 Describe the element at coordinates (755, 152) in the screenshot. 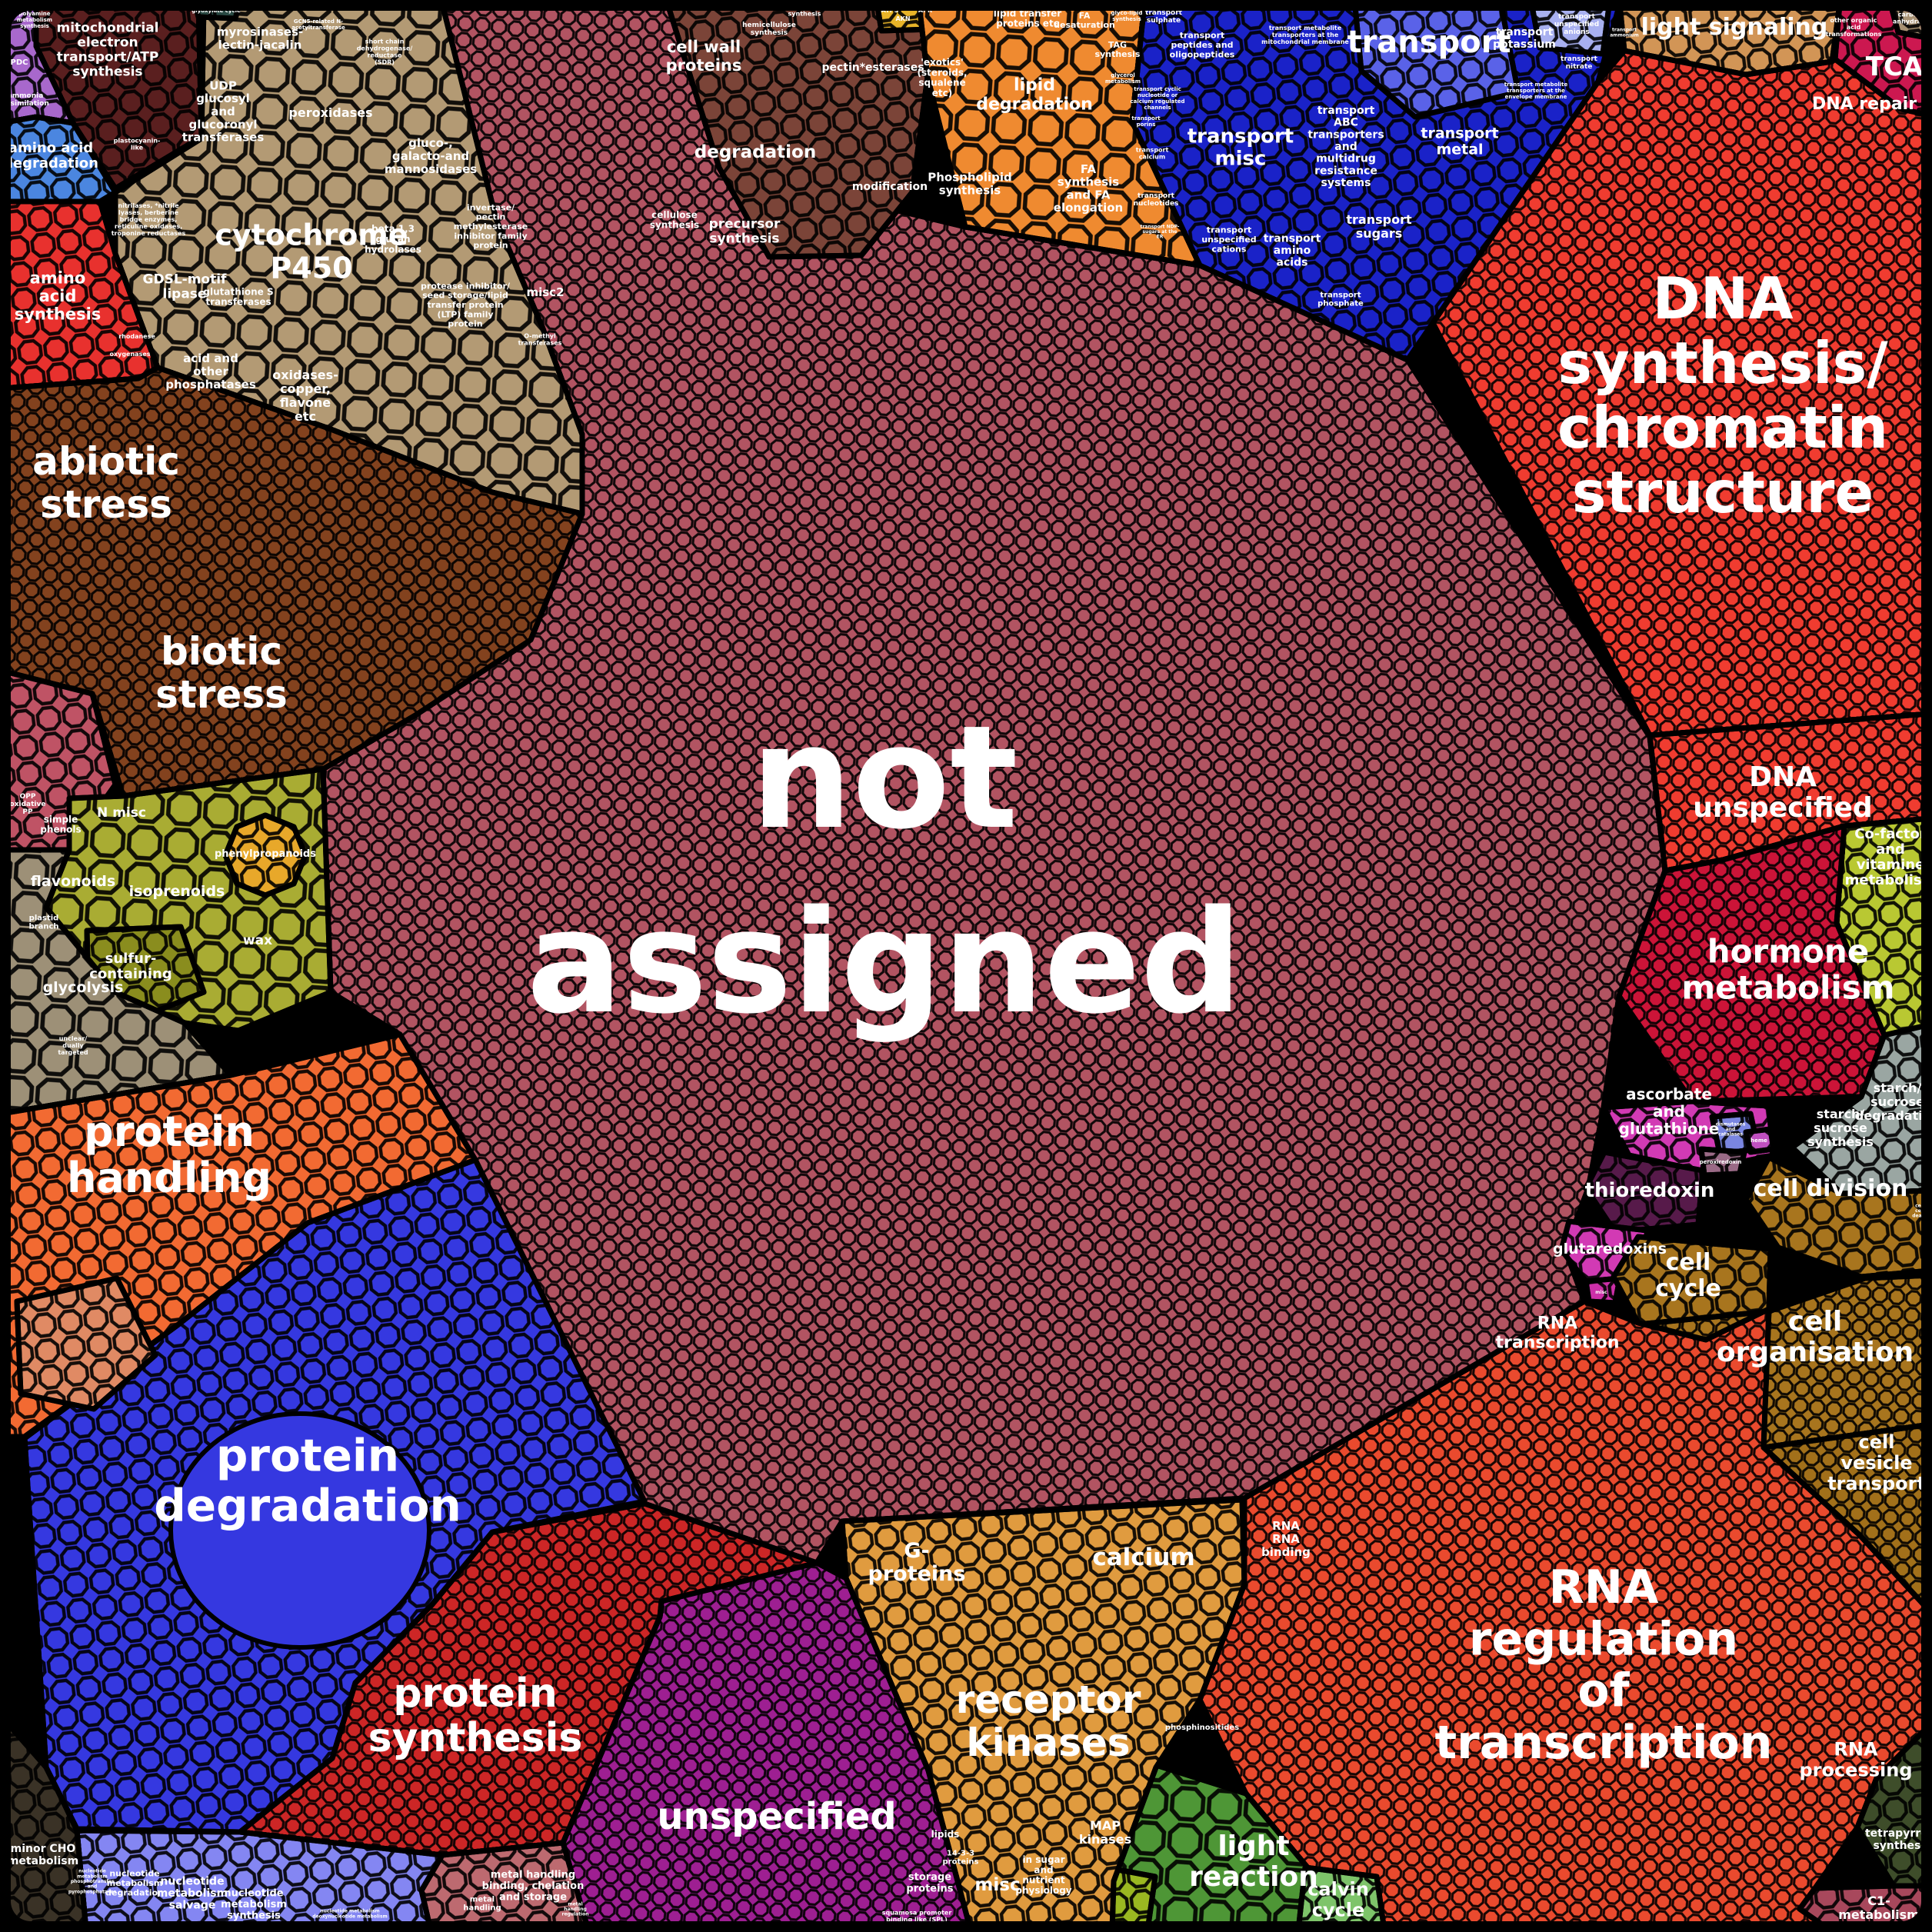

I see `label-cell-wall-4: degradation` at that location.